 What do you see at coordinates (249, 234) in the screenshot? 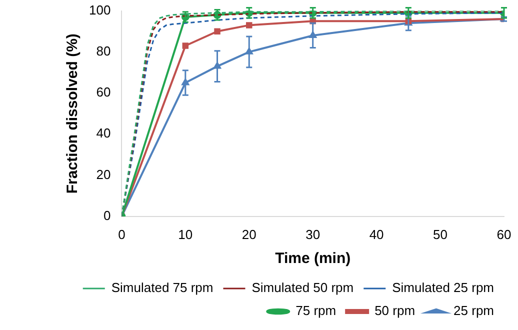
I see `x-tick-label: 20` at bounding box center [249, 234].